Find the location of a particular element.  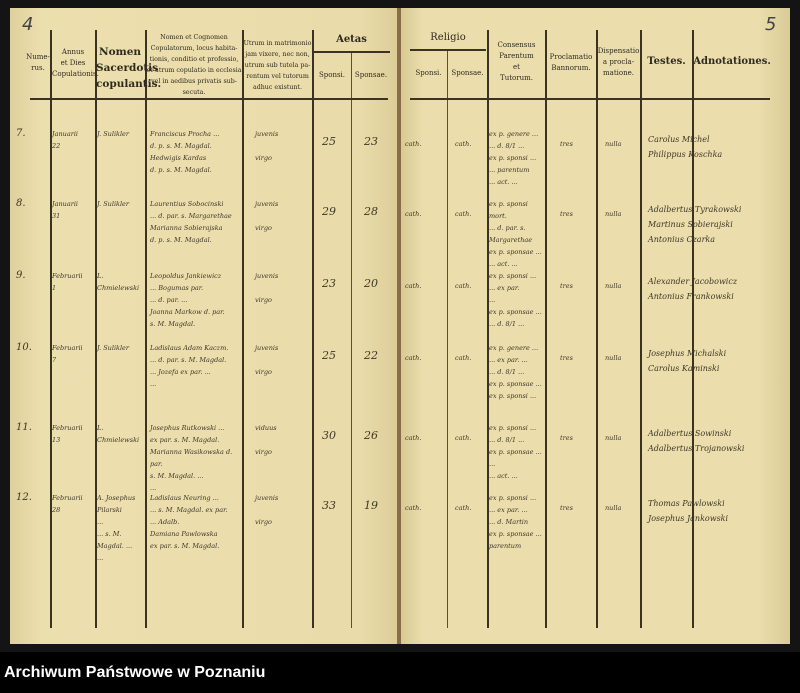

cell-date: Februarii 1 is located at coordinates (67, 282).